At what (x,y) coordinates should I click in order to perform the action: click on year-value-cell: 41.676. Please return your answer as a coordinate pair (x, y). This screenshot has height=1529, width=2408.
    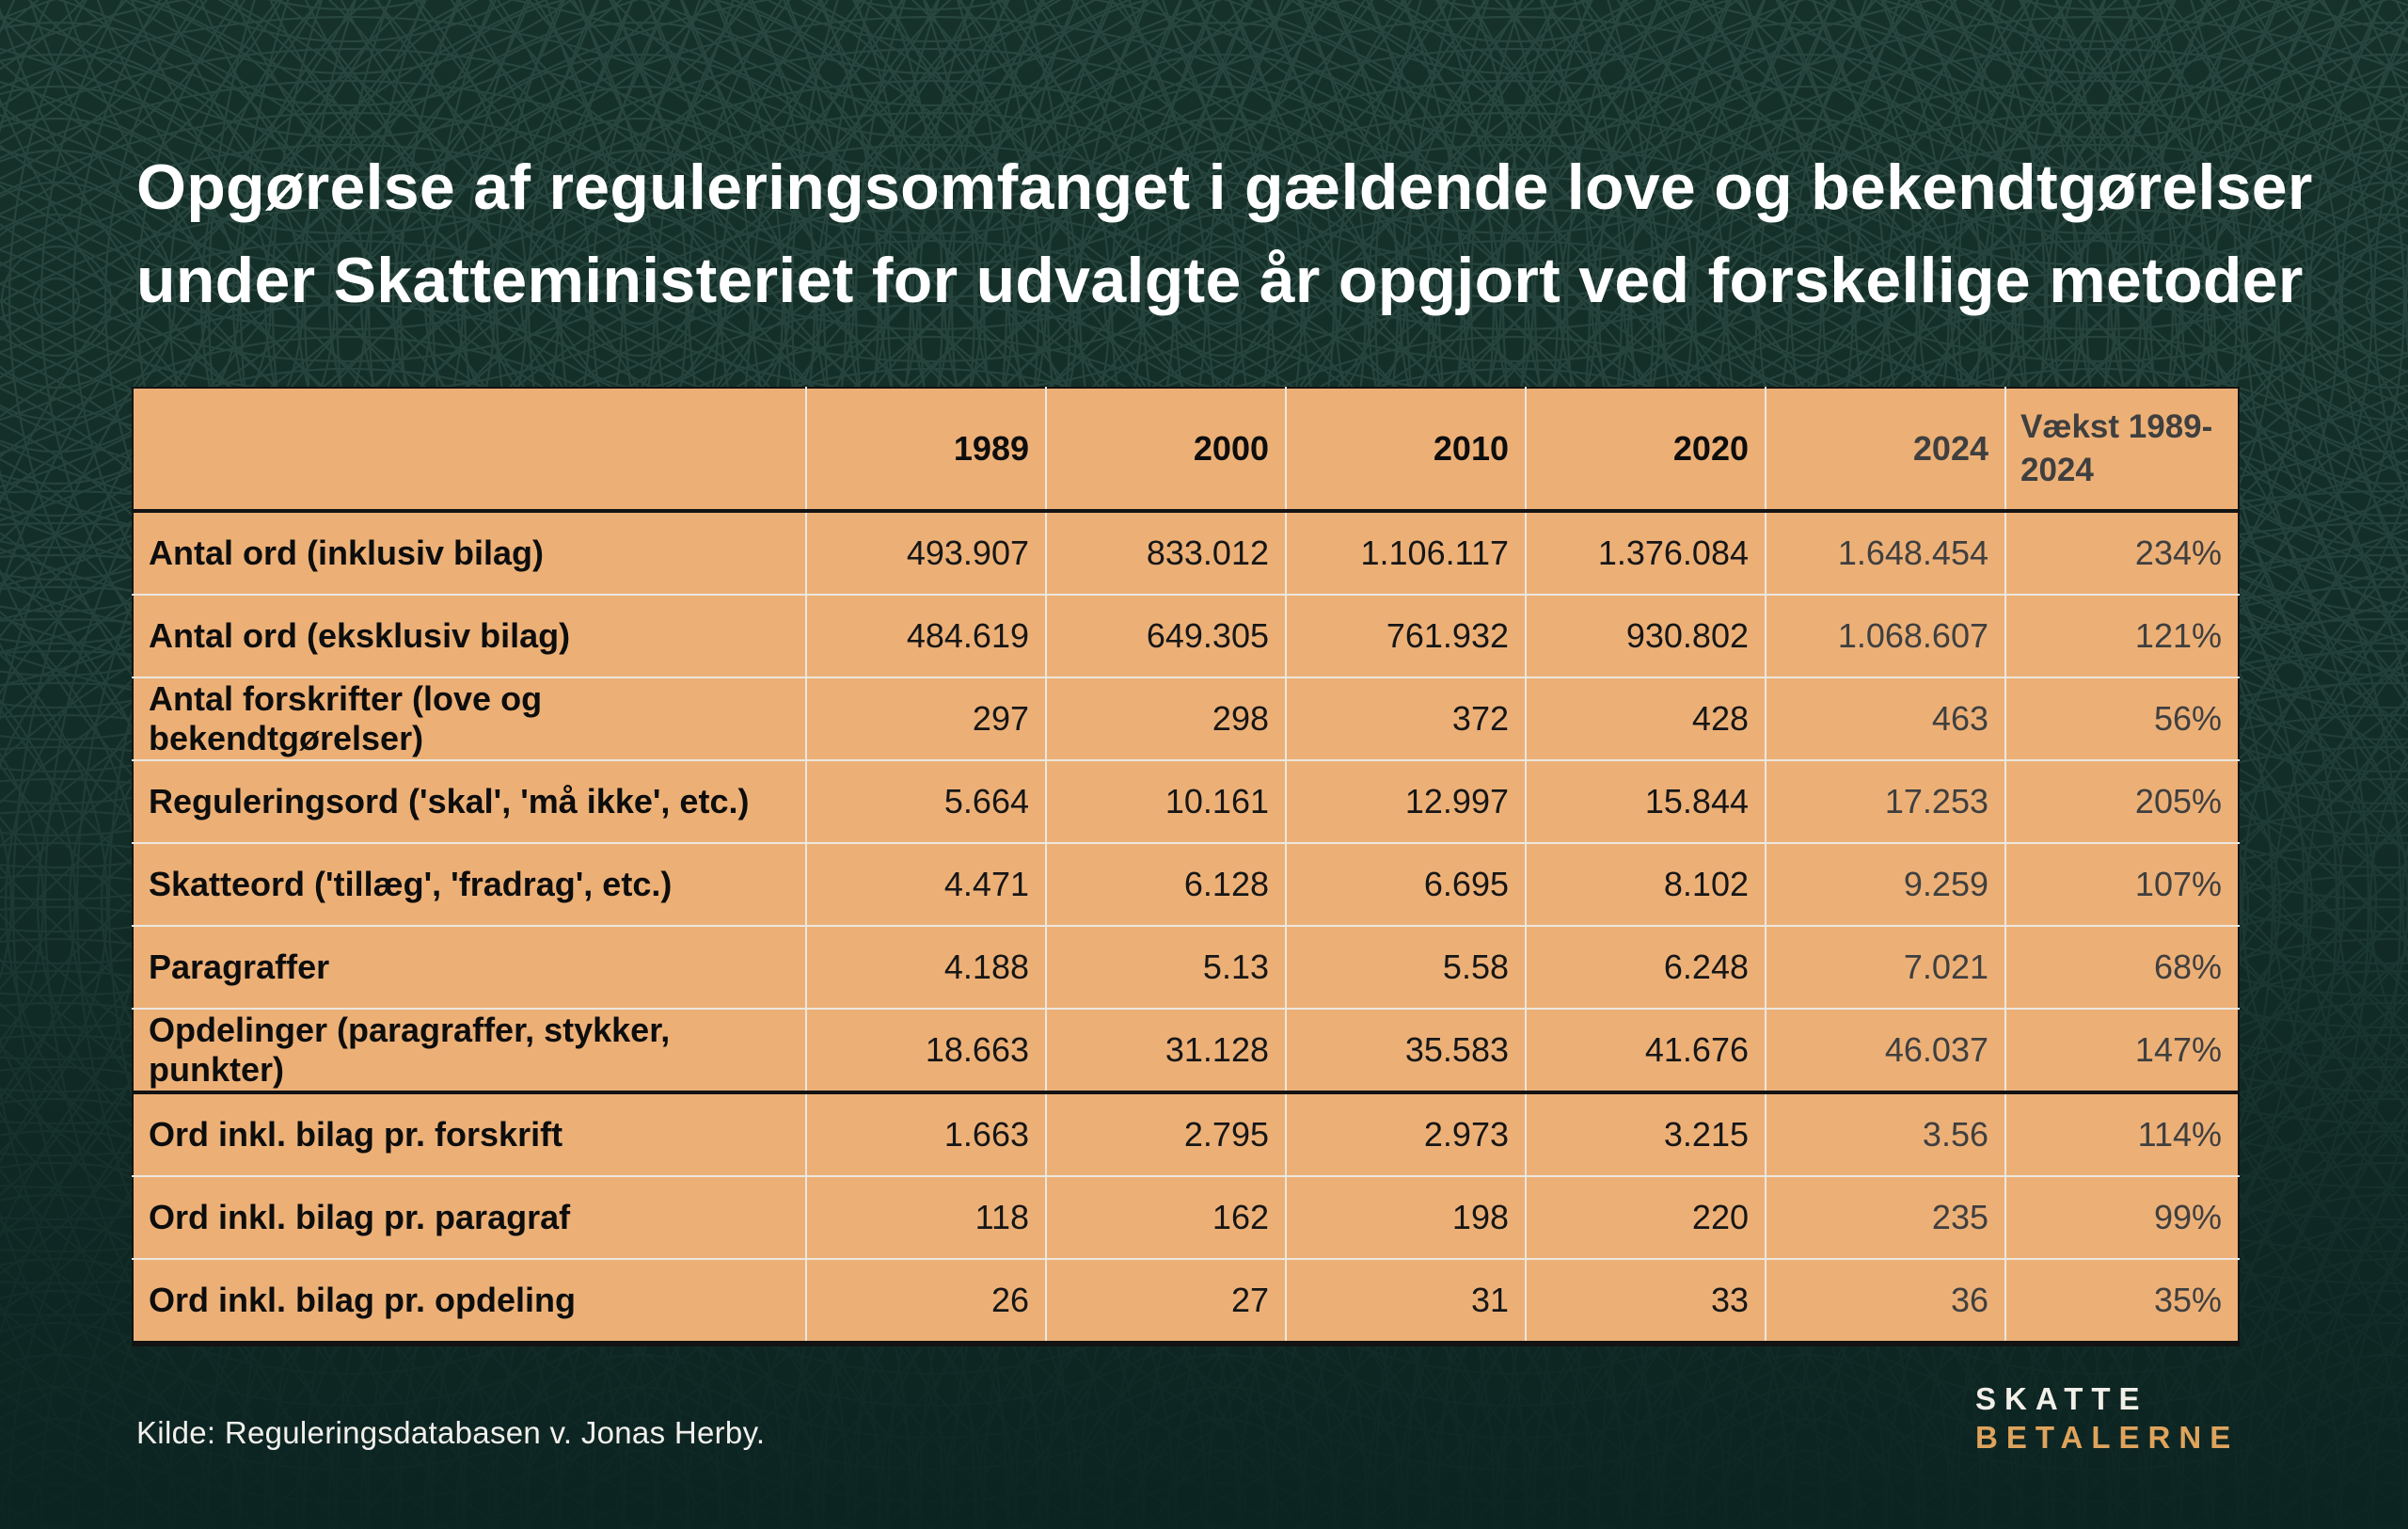
    Looking at the image, I should click on (1646, 1050).